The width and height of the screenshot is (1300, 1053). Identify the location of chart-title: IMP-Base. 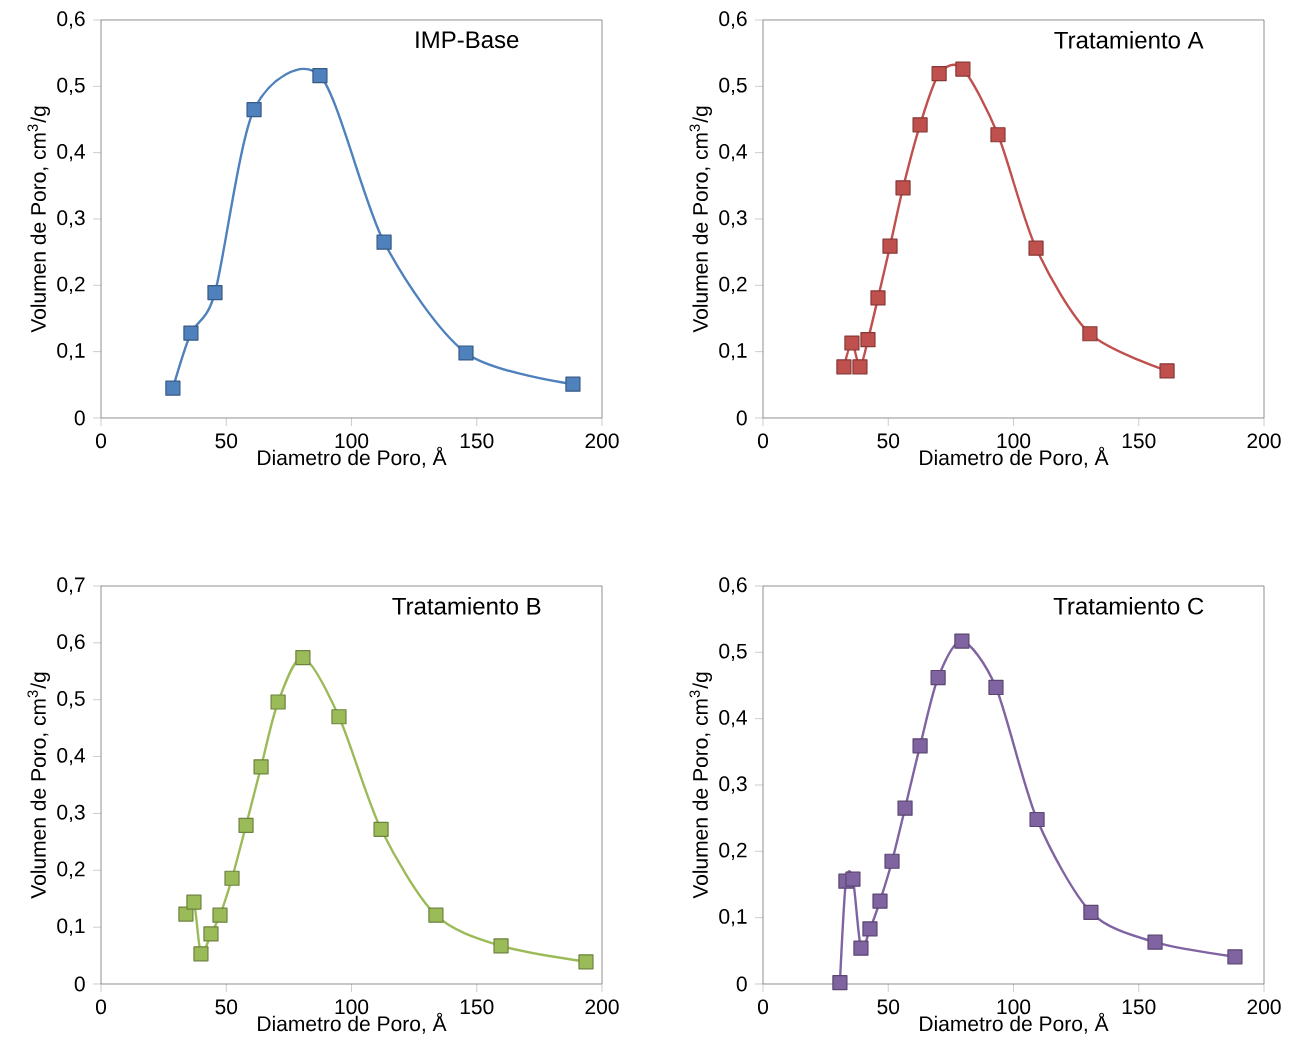
(467, 40).